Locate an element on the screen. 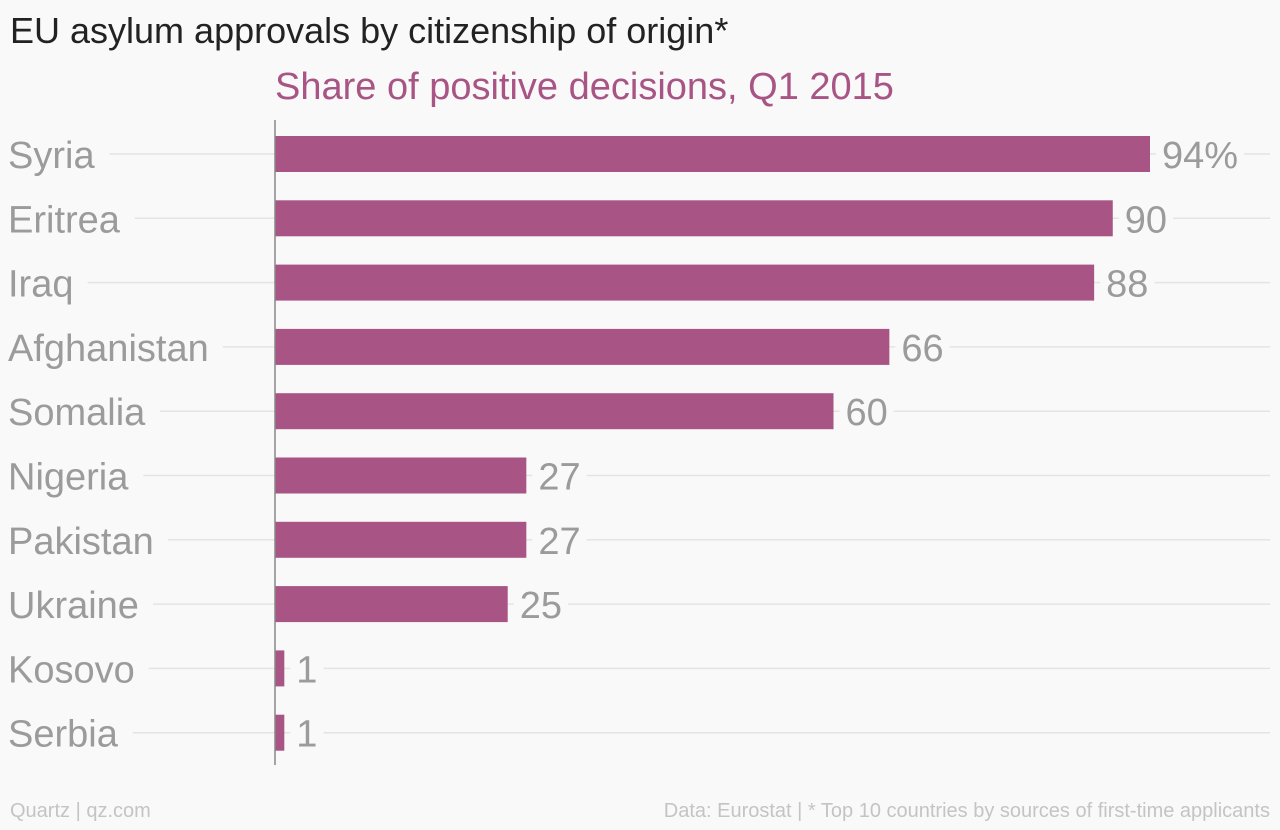 The height and width of the screenshot is (830, 1280). value-label: 66 is located at coordinates (922, 349).